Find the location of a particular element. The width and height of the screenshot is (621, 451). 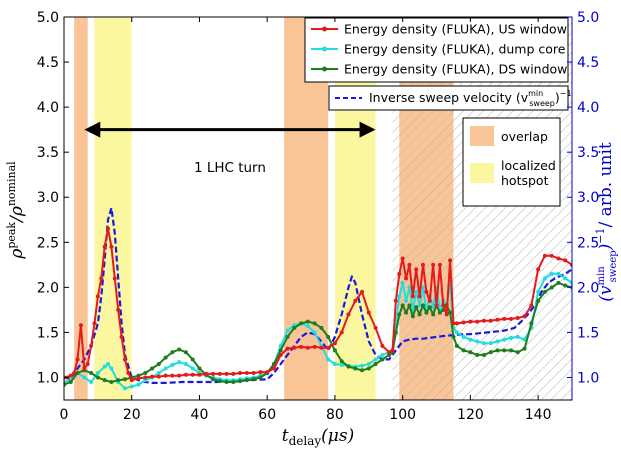

x-tick-label: 100 is located at coordinates (402, 415).